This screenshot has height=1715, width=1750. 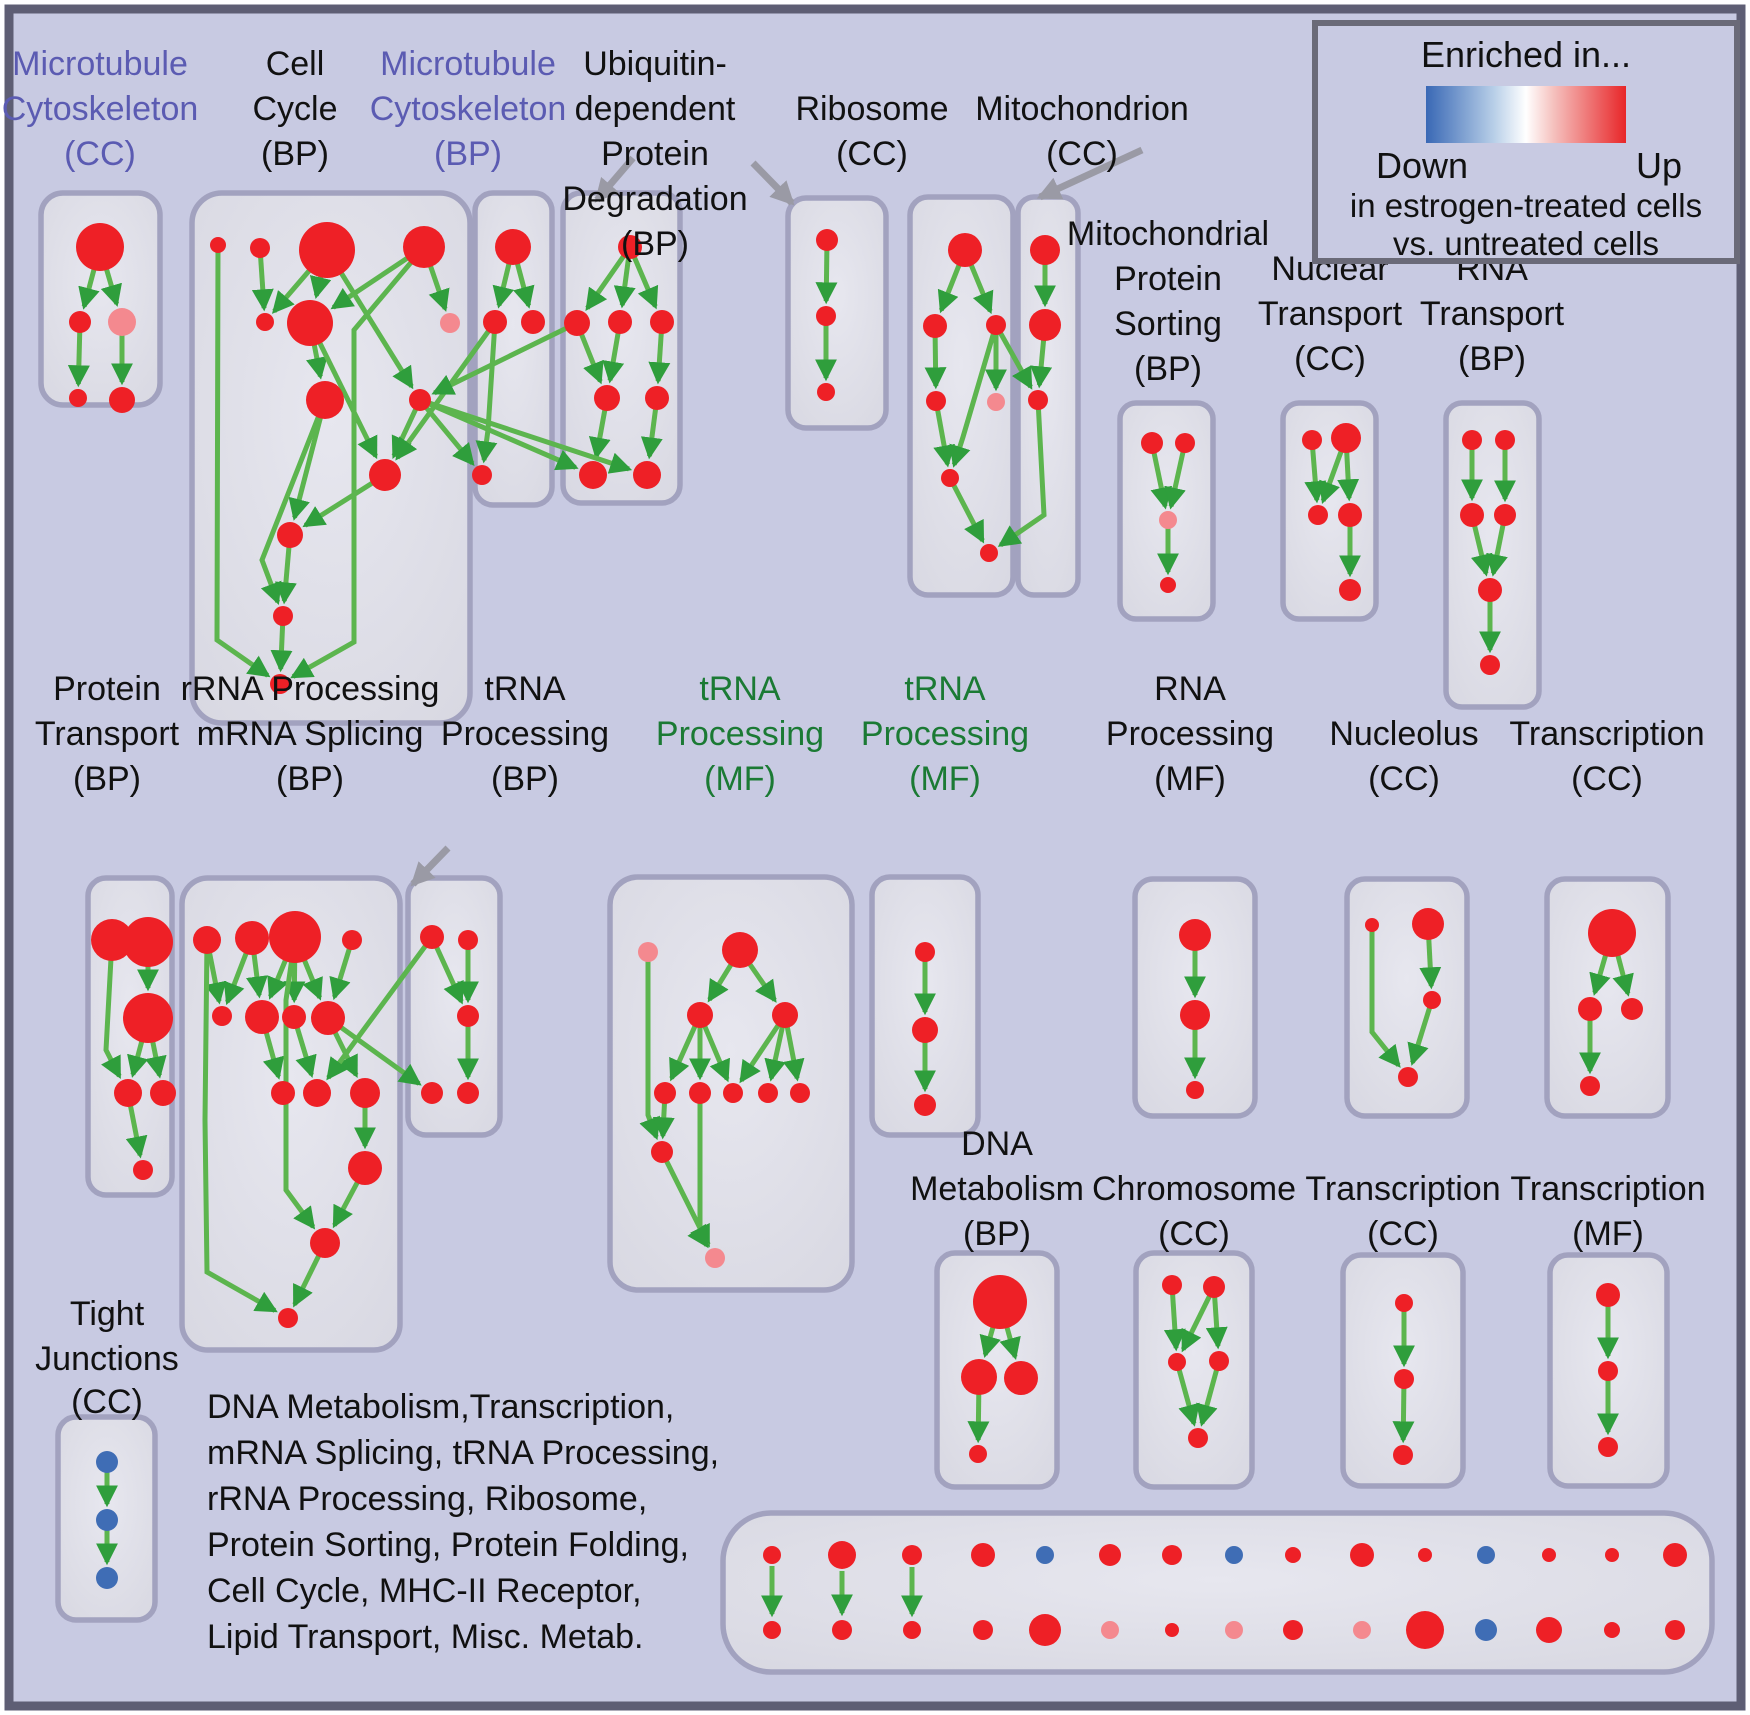 What do you see at coordinates (525, 734) in the screenshot?
I see `cluster-label-tp-line1: Processing` at bounding box center [525, 734].